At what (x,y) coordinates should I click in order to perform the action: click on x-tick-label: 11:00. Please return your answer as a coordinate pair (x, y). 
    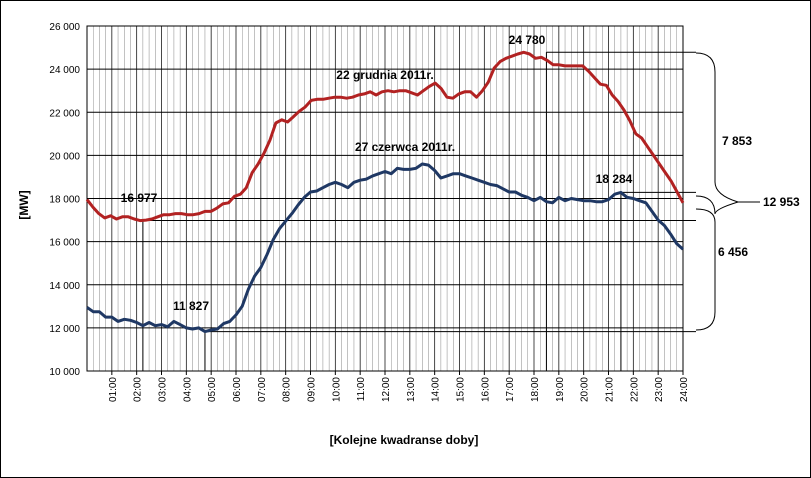
    Looking at the image, I should click on (361, 389).